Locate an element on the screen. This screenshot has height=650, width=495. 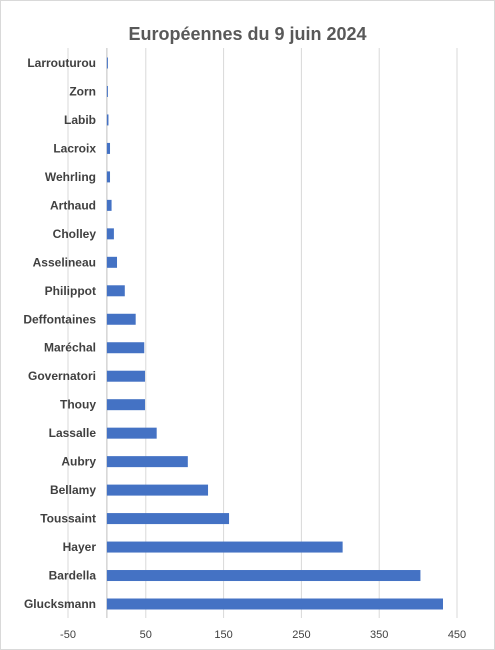
category-label: Bellamy is located at coordinates (73, 490).